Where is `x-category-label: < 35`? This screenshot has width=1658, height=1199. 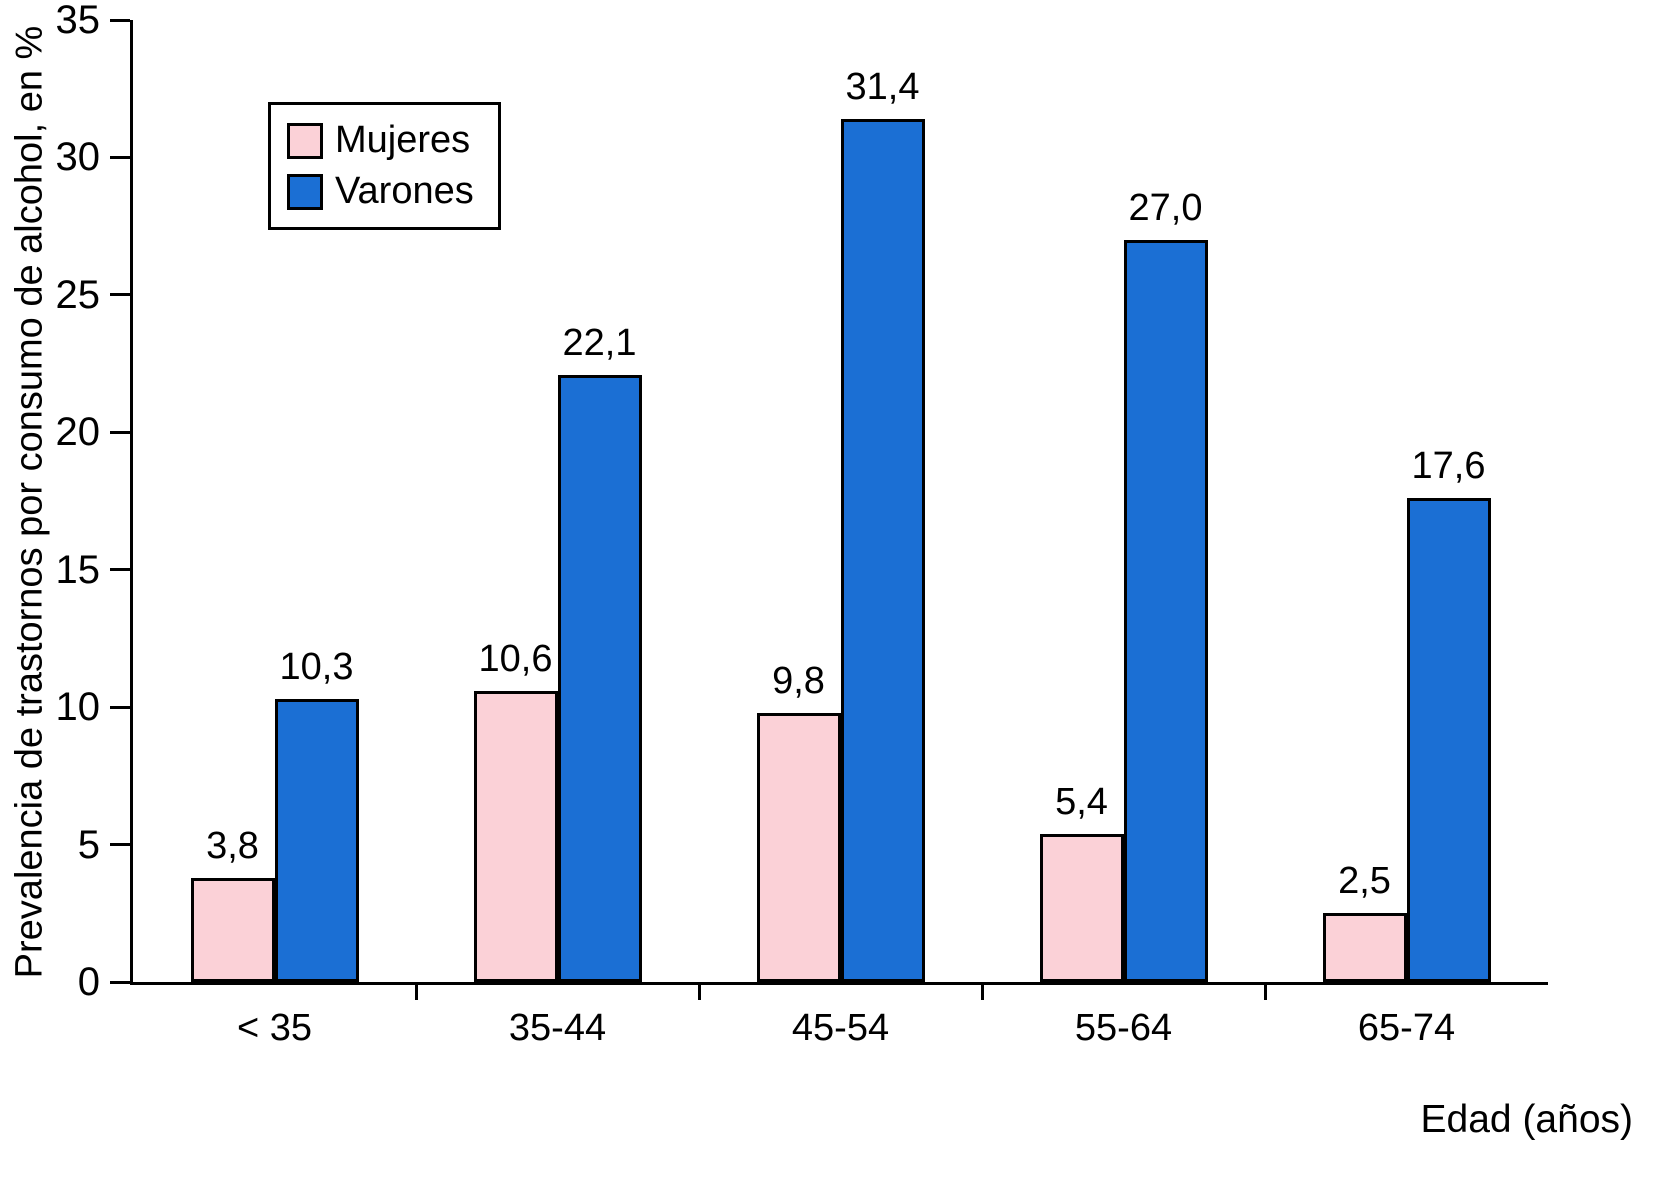 x-category-label: < 35 is located at coordinates (274, 1028).